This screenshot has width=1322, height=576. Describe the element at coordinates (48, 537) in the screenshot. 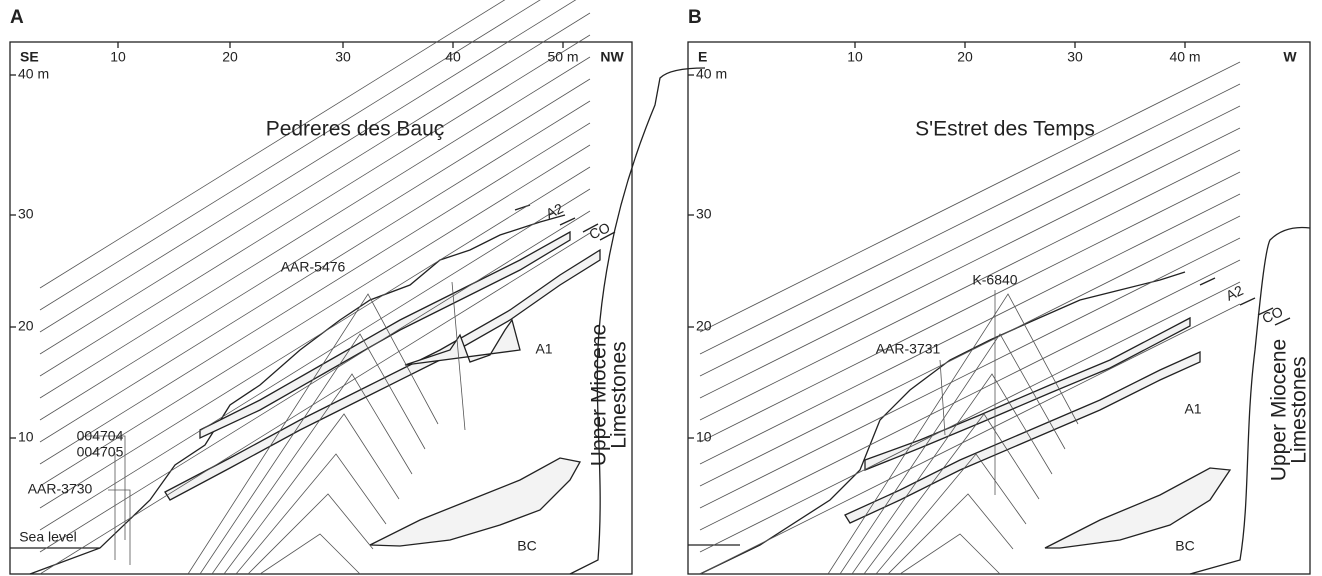

I see `label: Sea level` at that location.